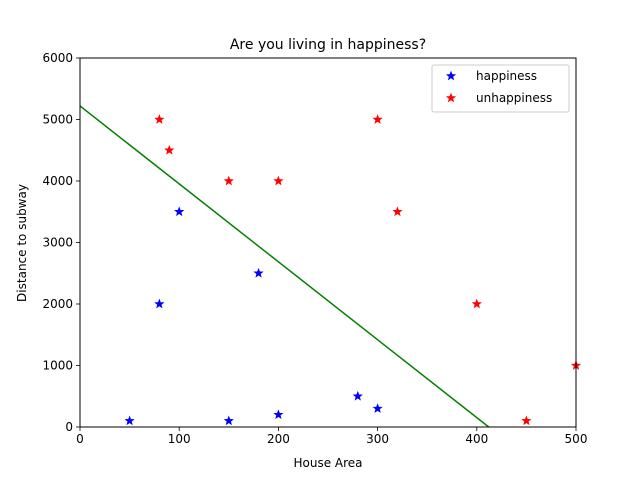 This screenshot has height=484, width=640. Describe the element at coordinates (57, 181) in the screenshot. I see `y-tick-label: 4000` at that location.